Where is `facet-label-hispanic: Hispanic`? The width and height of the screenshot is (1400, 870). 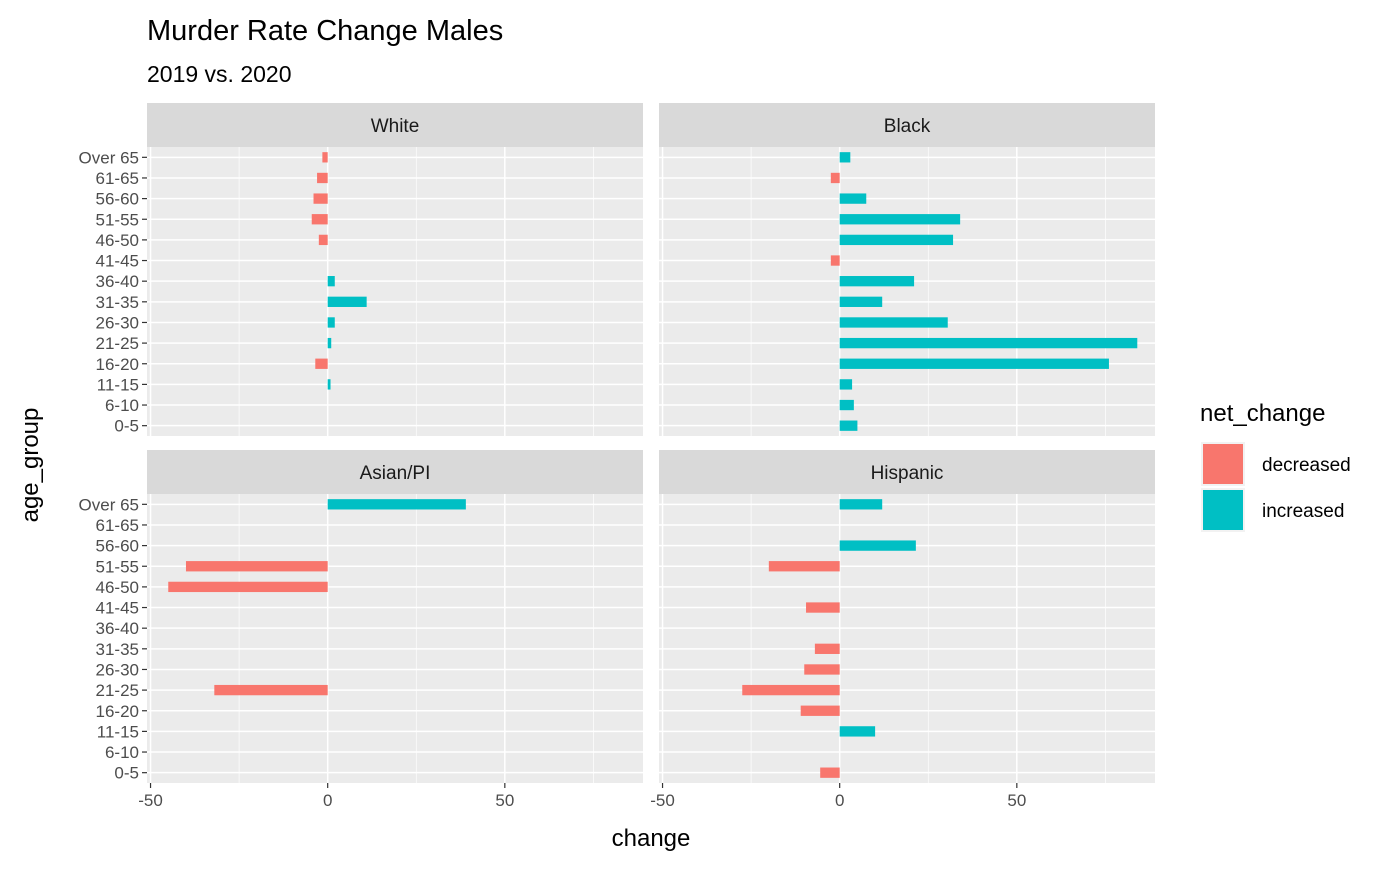
facet-label-hispanic: Hispanic is located at coordinates (907, 473).